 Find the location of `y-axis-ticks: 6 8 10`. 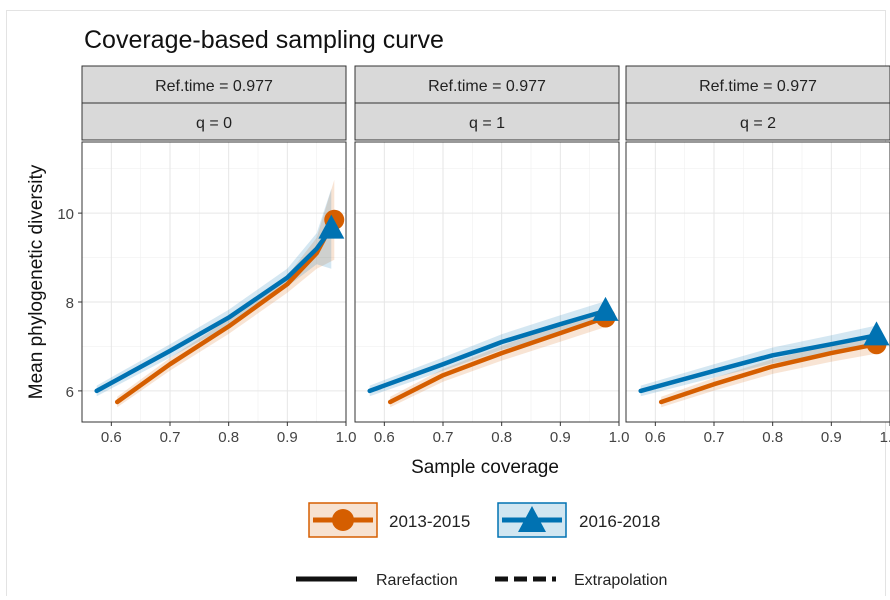

y-axis-ticks: 6 8 10 is located at coordinates (69, 303).